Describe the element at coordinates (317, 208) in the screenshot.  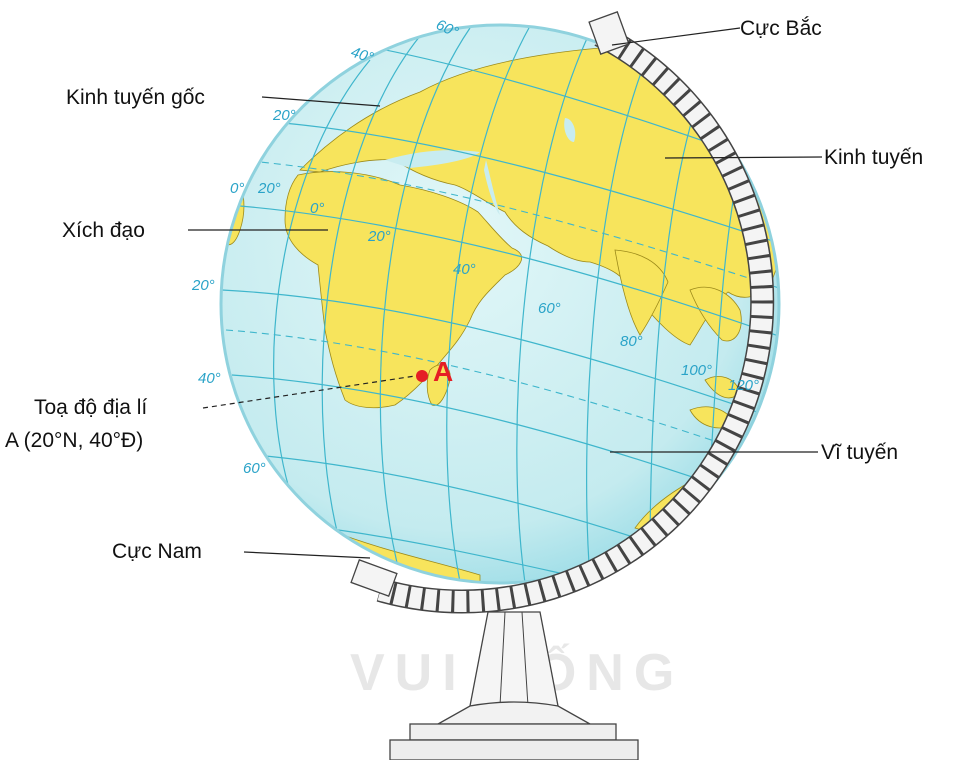
I see `deg-lon-0: 0°` at that location.